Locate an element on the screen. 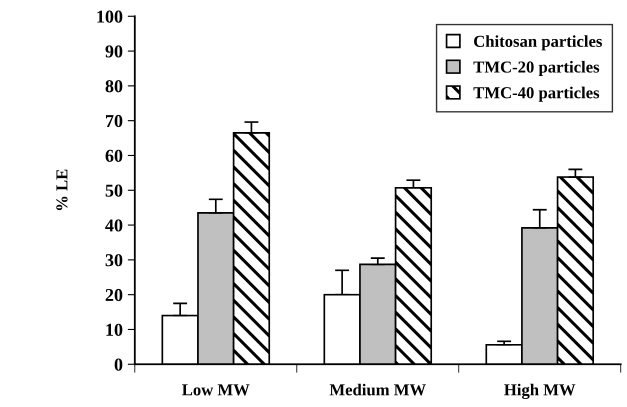  x-tick-label: High MW is located at coordinates (540, 391).